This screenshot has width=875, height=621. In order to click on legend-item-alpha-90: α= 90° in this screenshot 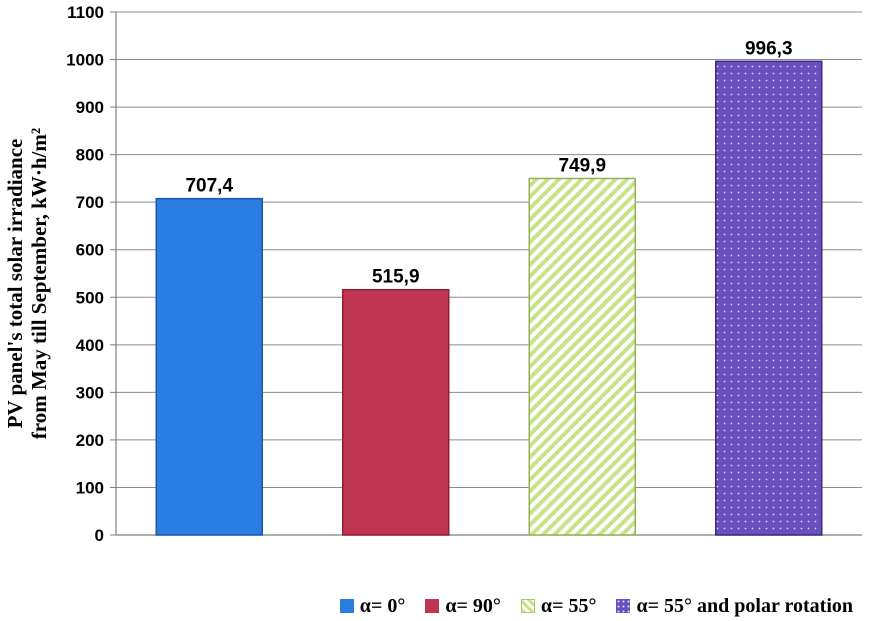, I will do `click(463, 606)`.